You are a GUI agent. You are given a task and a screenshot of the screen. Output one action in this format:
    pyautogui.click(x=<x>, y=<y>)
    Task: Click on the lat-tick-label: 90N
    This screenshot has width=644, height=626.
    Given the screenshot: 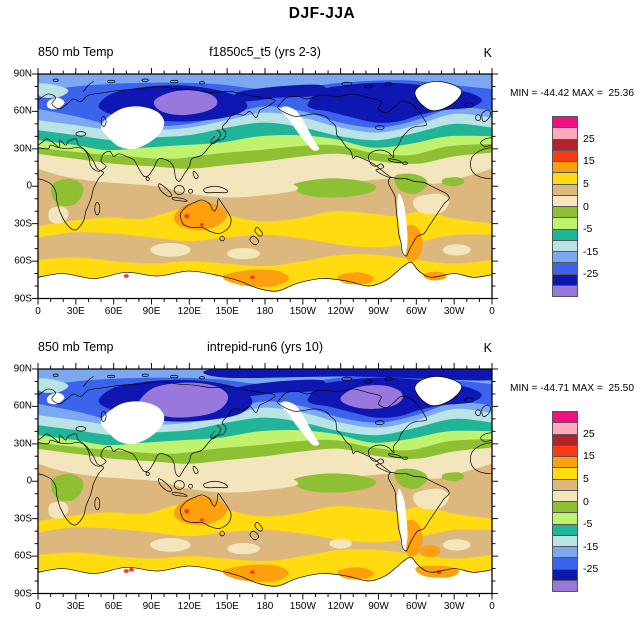 What is the action you would take?
    pyautogui.click(x=22, y=74)
    